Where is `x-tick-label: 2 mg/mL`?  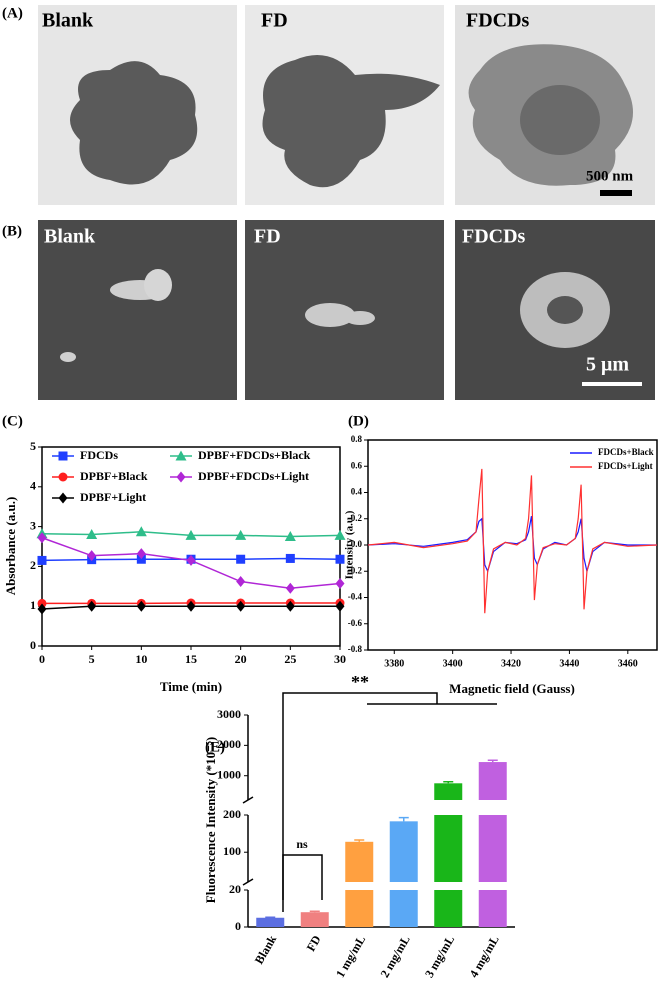
x-tick-label: 2 mg/mL is located at coordinates (394, 956).